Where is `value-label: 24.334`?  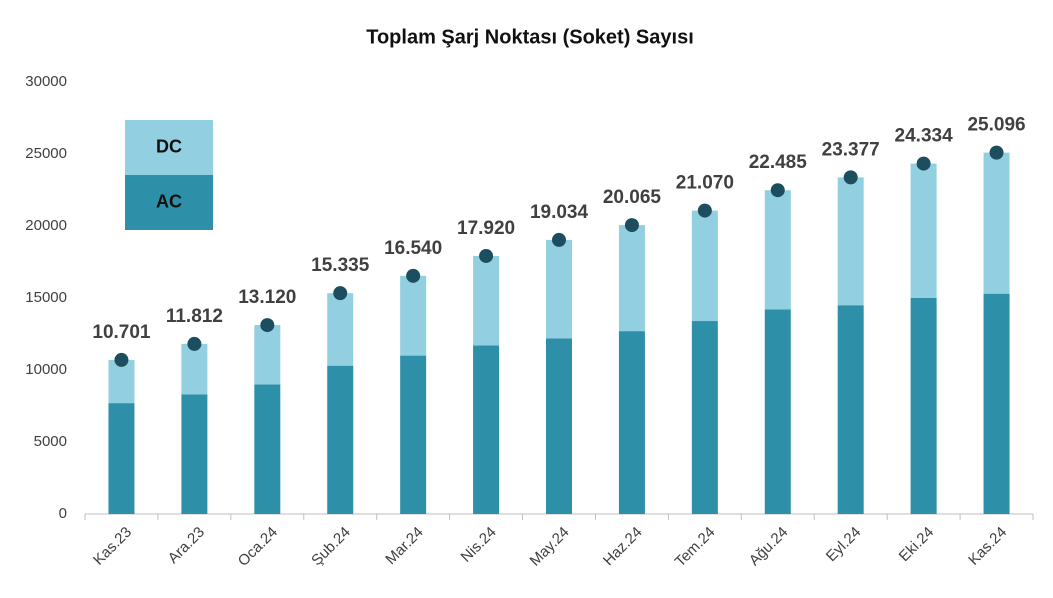 value-label: 24.334 is located at coordinates (924, 136).